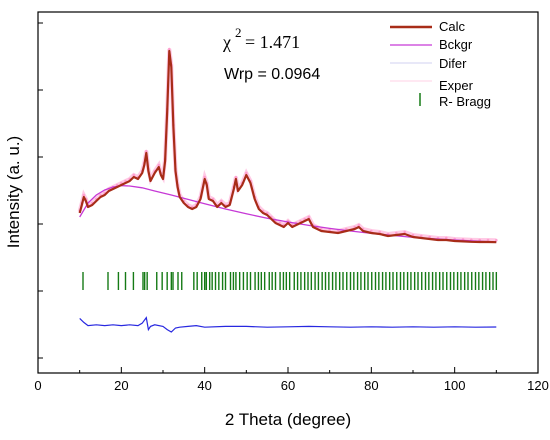  Describe the element at coordinates (40, 190) in the screenshot. I see `y-axis` at that location.